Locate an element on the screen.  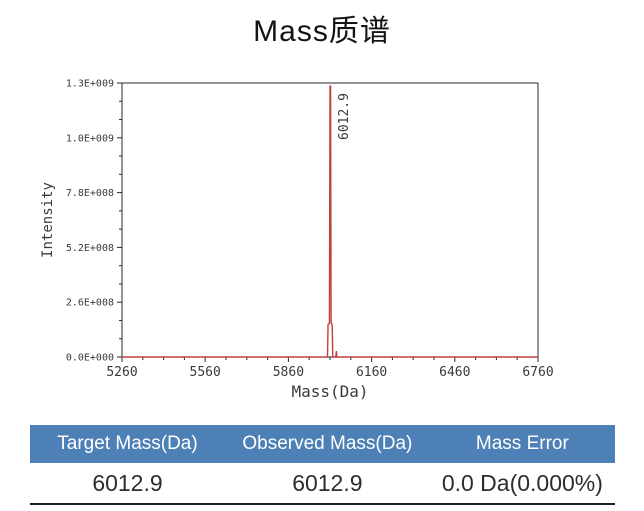
y-tick-label: 7.8E+008 is located at coordinates (90, 193).